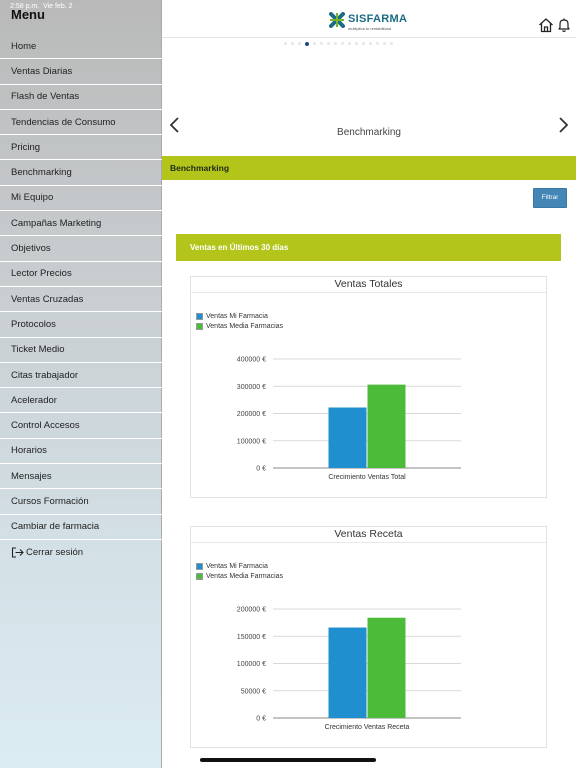 The height and width of the screenshot is (768, 576). I want to click on chevron-right-icon, so click(563, 125).